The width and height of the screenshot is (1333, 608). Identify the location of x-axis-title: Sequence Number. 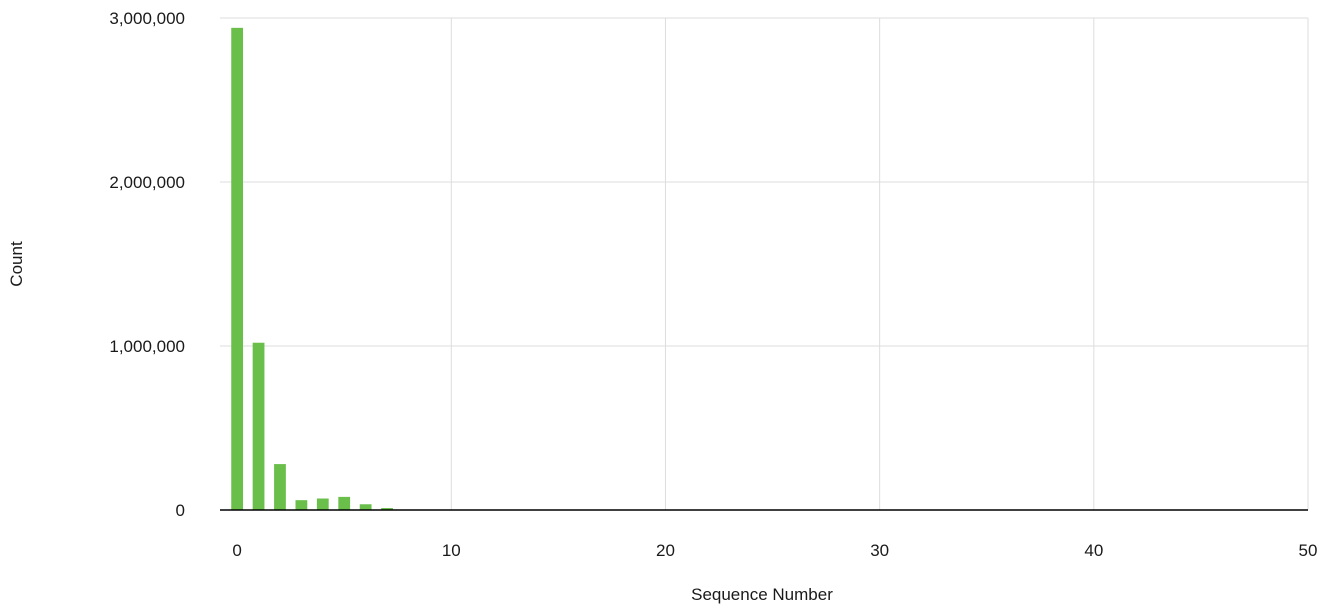
(762, 594).